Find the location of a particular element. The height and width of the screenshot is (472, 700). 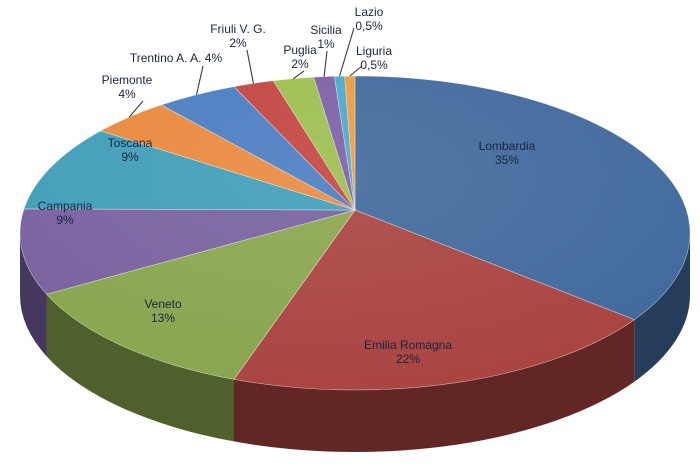

slice-label-emilia-romagna: Emilia Romagna 22% is located at coordinates (408, 352).